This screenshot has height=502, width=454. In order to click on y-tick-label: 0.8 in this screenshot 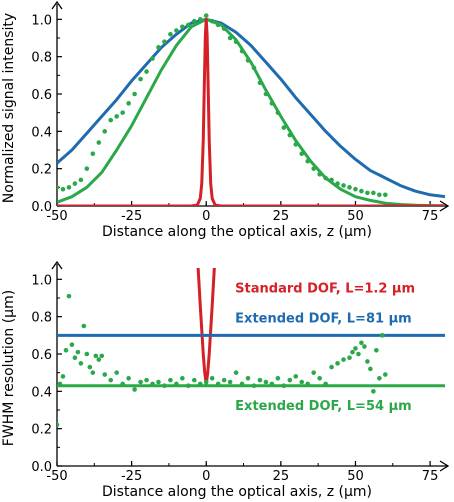, I will do `click(41, 318)`.